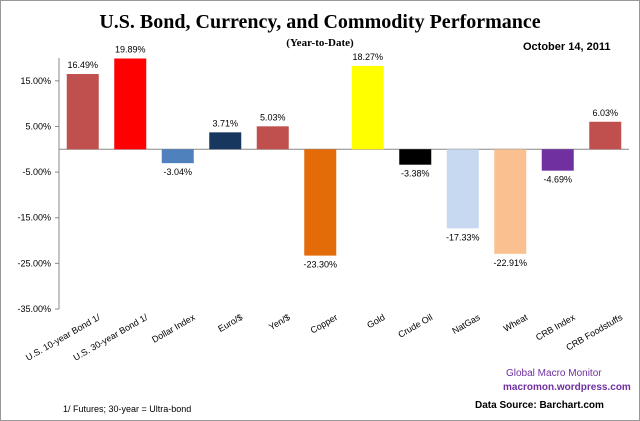  I want to click on y-tick-label: -35.00%, so click(34, 309).